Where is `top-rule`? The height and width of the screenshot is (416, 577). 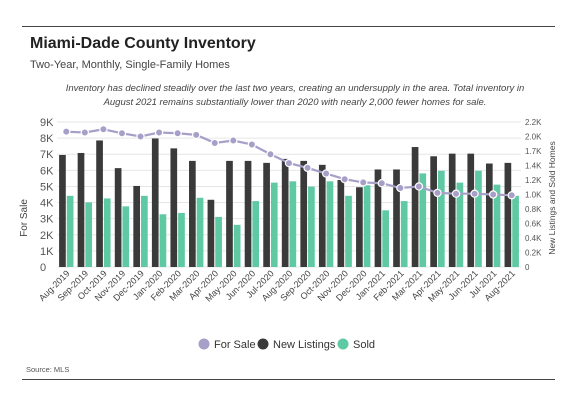
top-rule is located at coordinates (288, 26).